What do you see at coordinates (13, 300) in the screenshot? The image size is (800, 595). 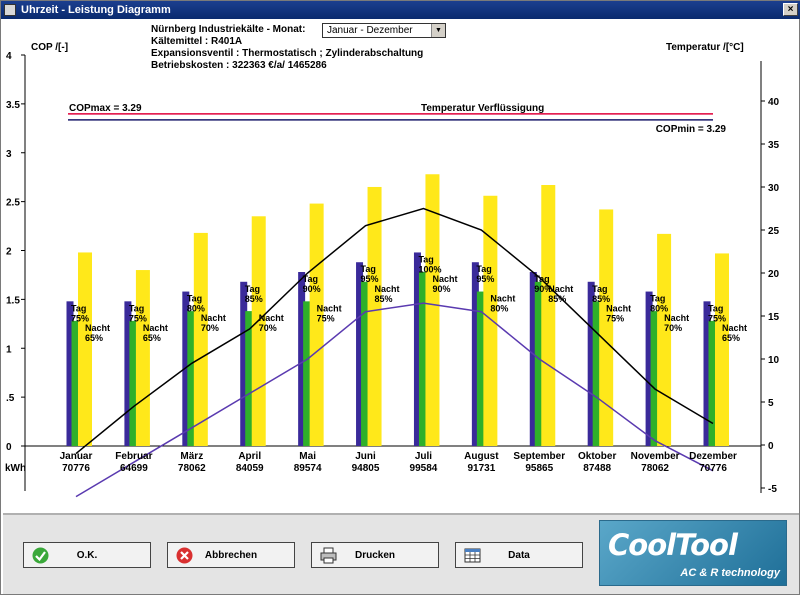 I see `left-axis-tick-label: 1.5` at bounding box center [13, 300].